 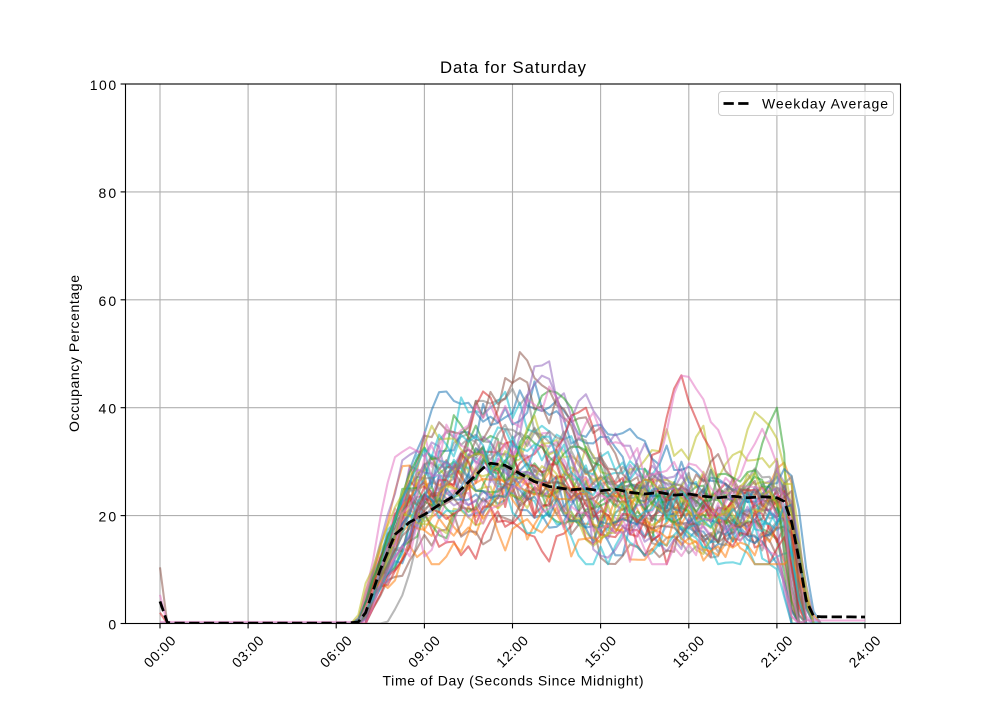 I want to click on svg-text: 20, so click(x=108, y=517).